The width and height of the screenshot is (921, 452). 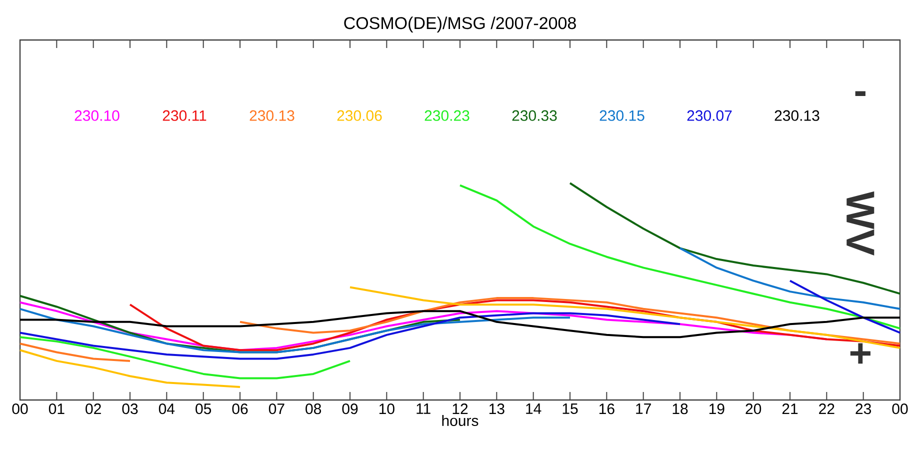 I want to click on text: 230.07, so click(x=709, y=115).